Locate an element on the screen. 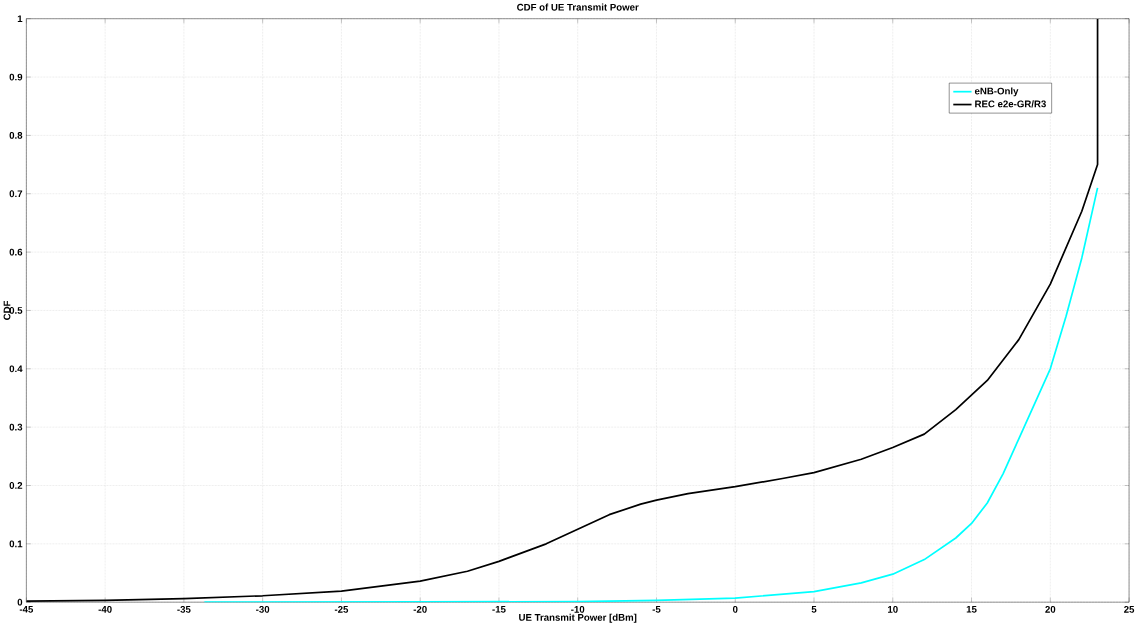  y-tick-label: 0.7 is located at coordinates (16, 194).